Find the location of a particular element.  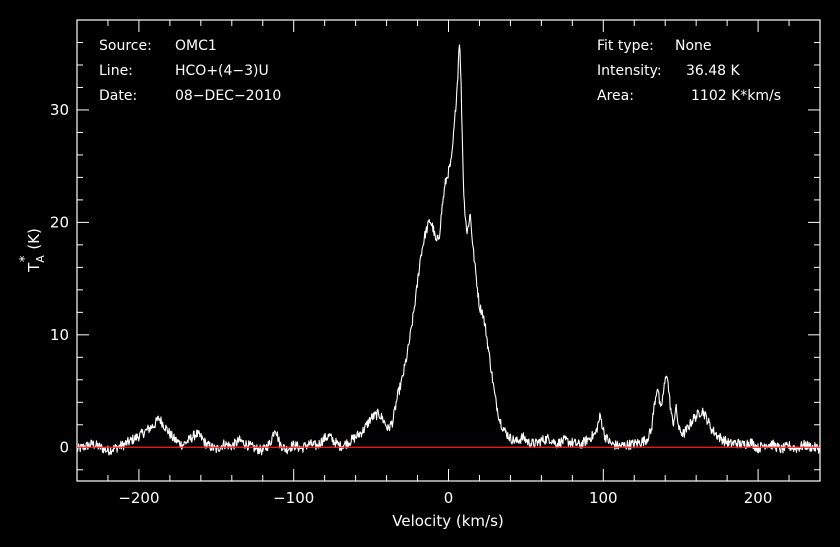

fit-type-key: Fit type: is located at coordinates (625, 46).